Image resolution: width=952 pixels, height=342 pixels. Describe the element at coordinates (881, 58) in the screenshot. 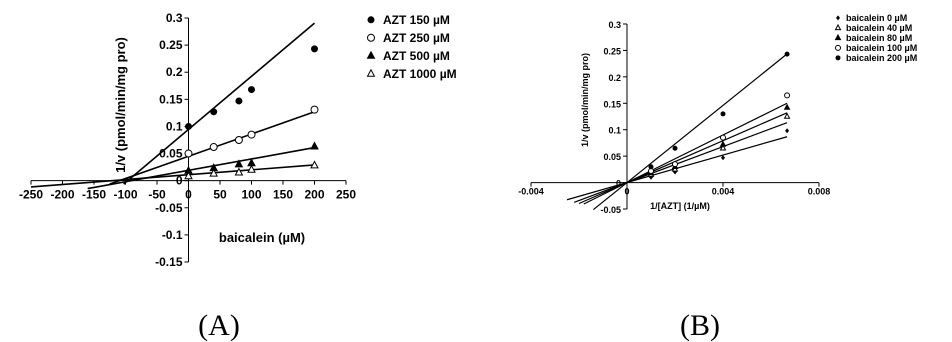

I see `legend-label: baicalein 200 µM` at that location.